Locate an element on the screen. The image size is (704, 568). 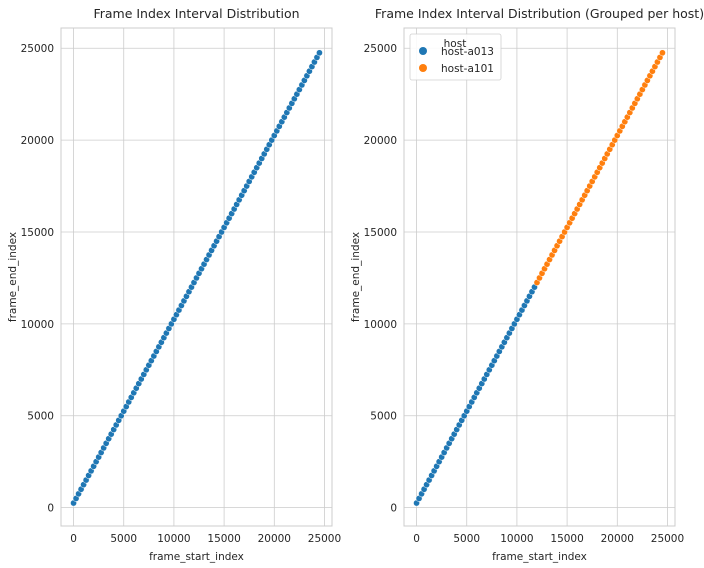
left-y-tick-label: 20000 is located at coordinates (37, 141).